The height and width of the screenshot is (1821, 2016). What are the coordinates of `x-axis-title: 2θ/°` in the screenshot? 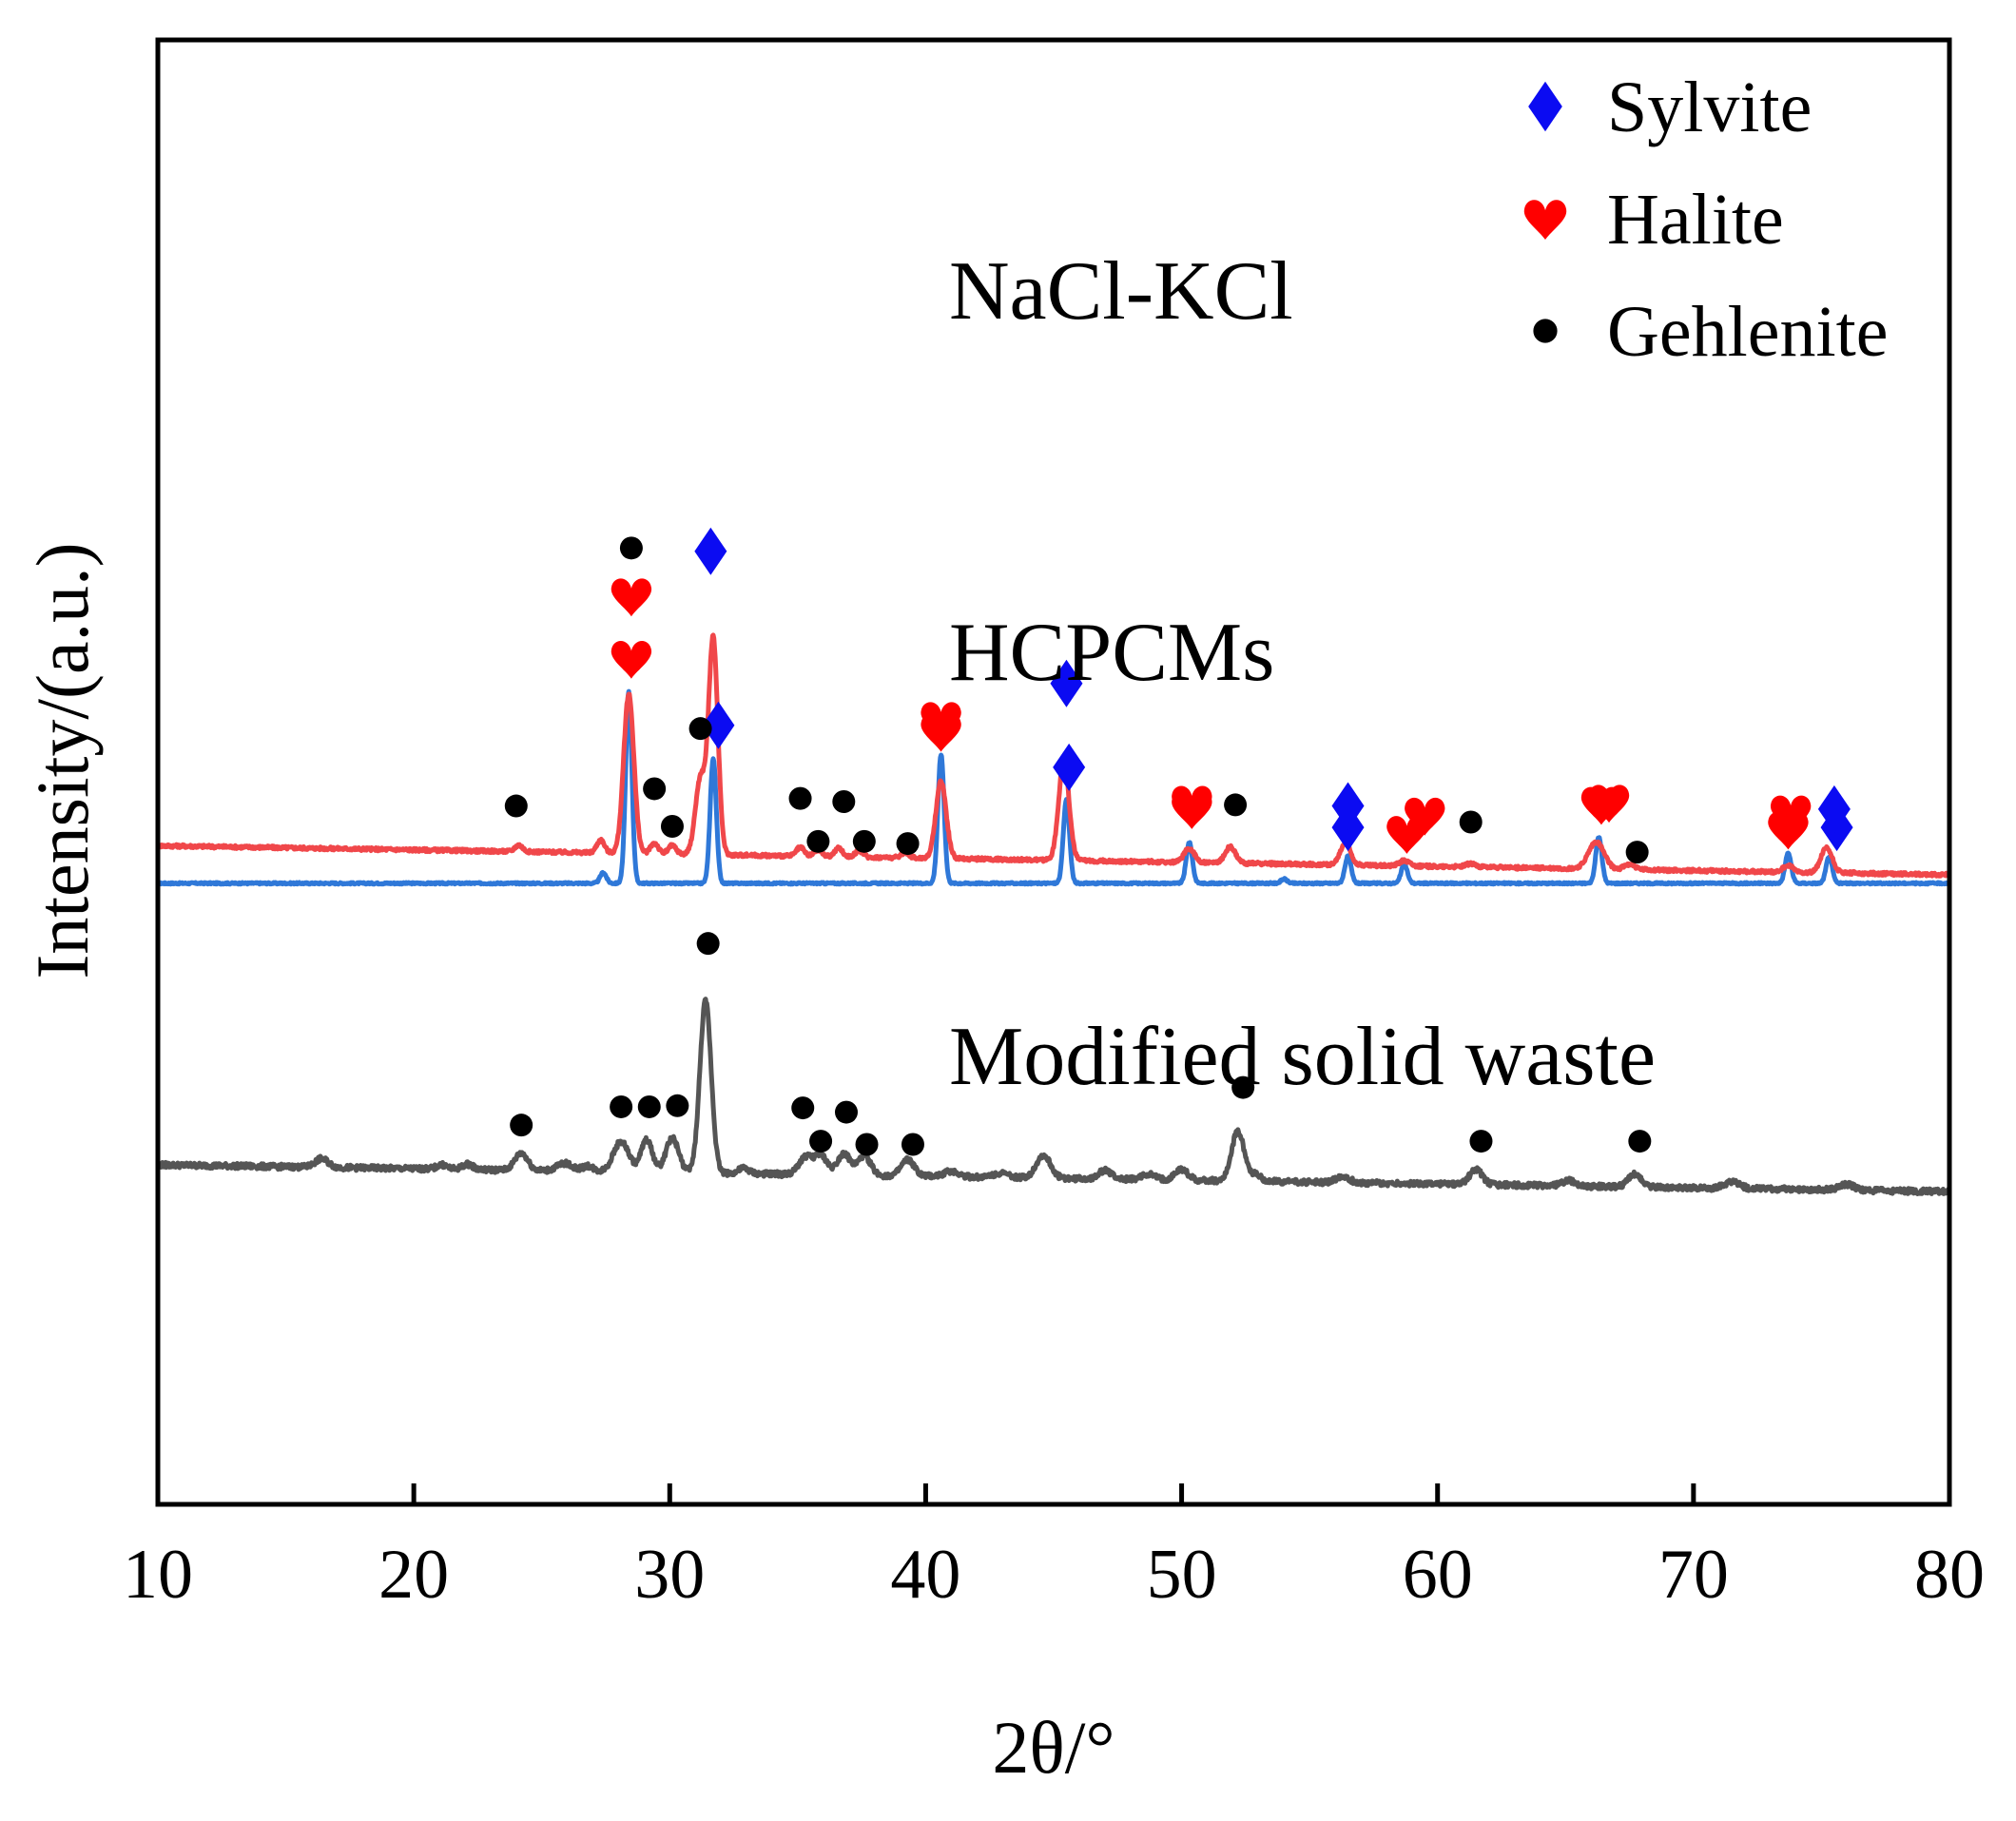 It's located at (1053, 1748).